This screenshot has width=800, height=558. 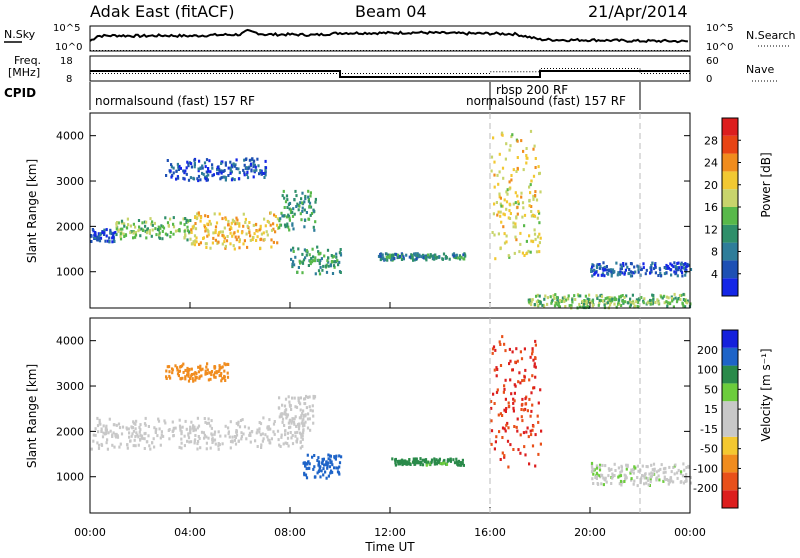 What do you see at coordinates (66, 61) in the screenshot?
I see `freq-tick-top: 18` at bounding box center [66, 61].